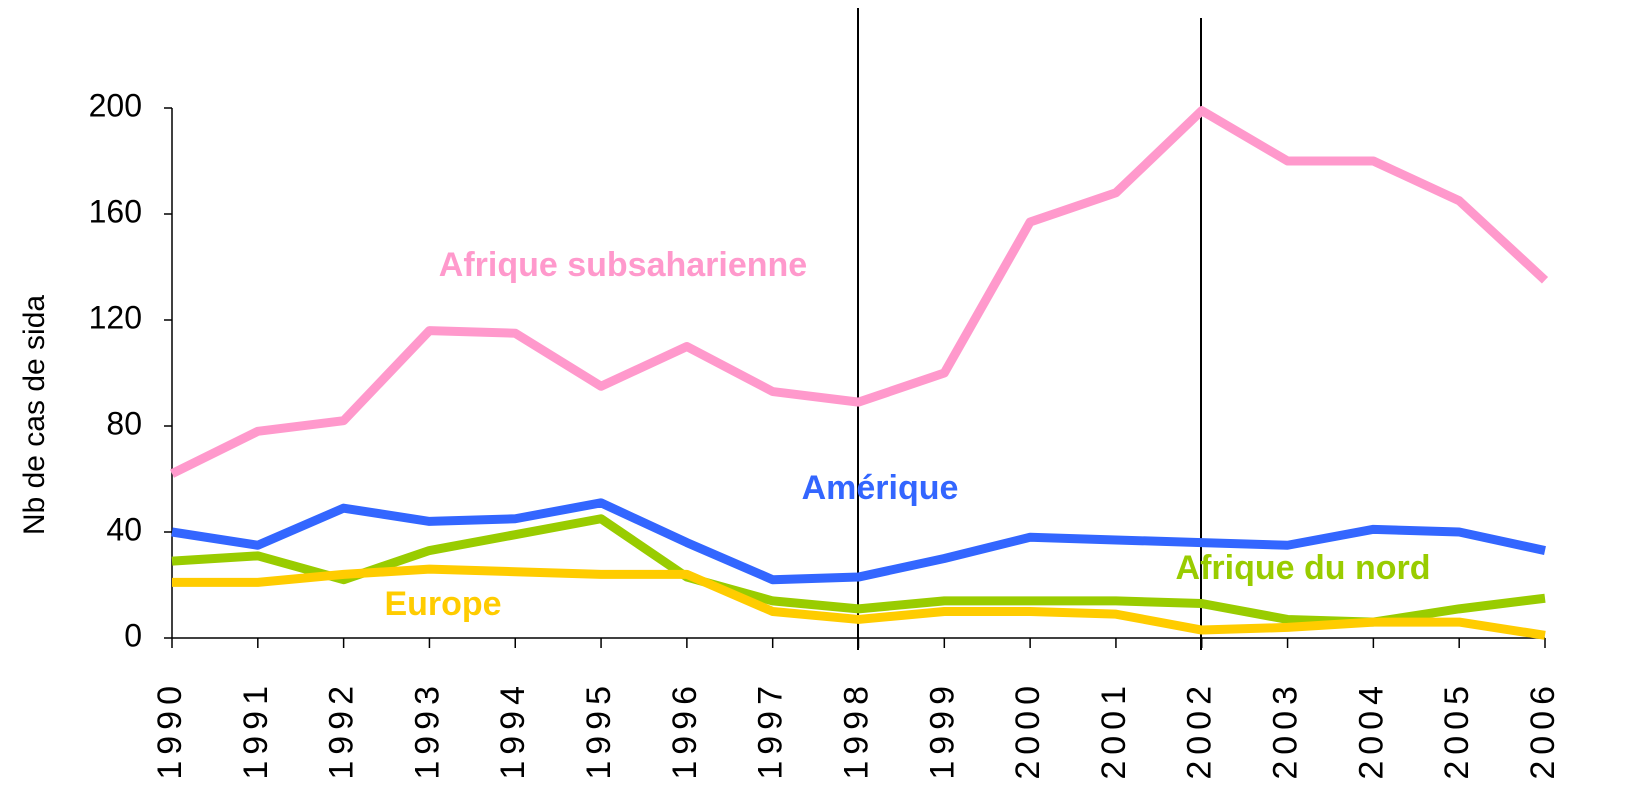 The image size is (1628, 808). I want to click on y-tick-label: 160, so click(115, 211).